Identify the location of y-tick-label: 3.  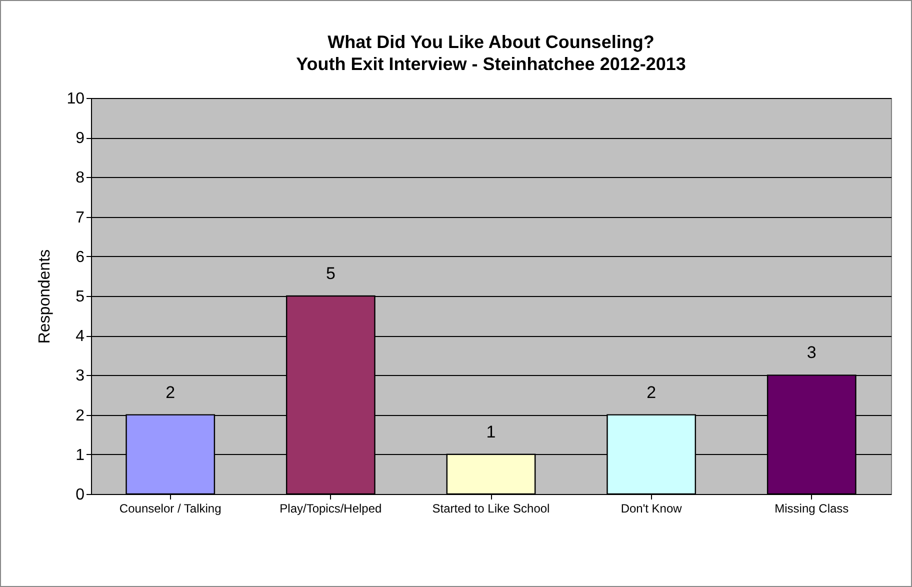
(80, 376).